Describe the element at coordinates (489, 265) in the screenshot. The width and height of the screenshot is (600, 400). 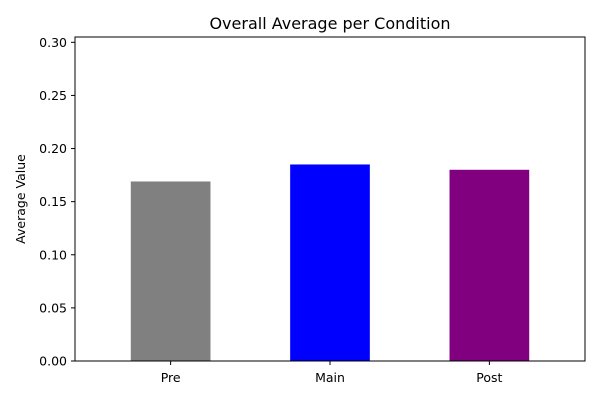
I see `bar-post` at that location.